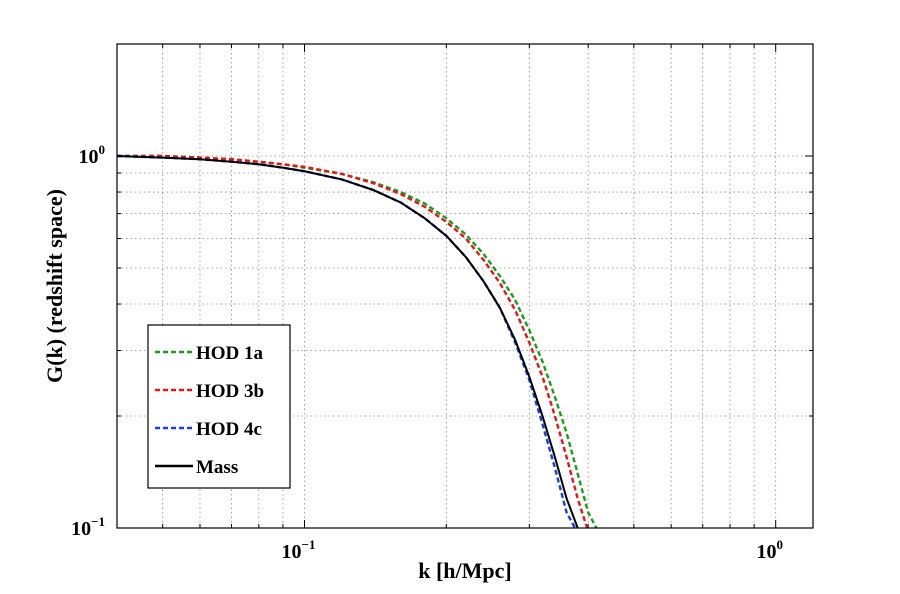  I want to click on legend-label-hod-4c: HOD 4c, so click(229, 429).